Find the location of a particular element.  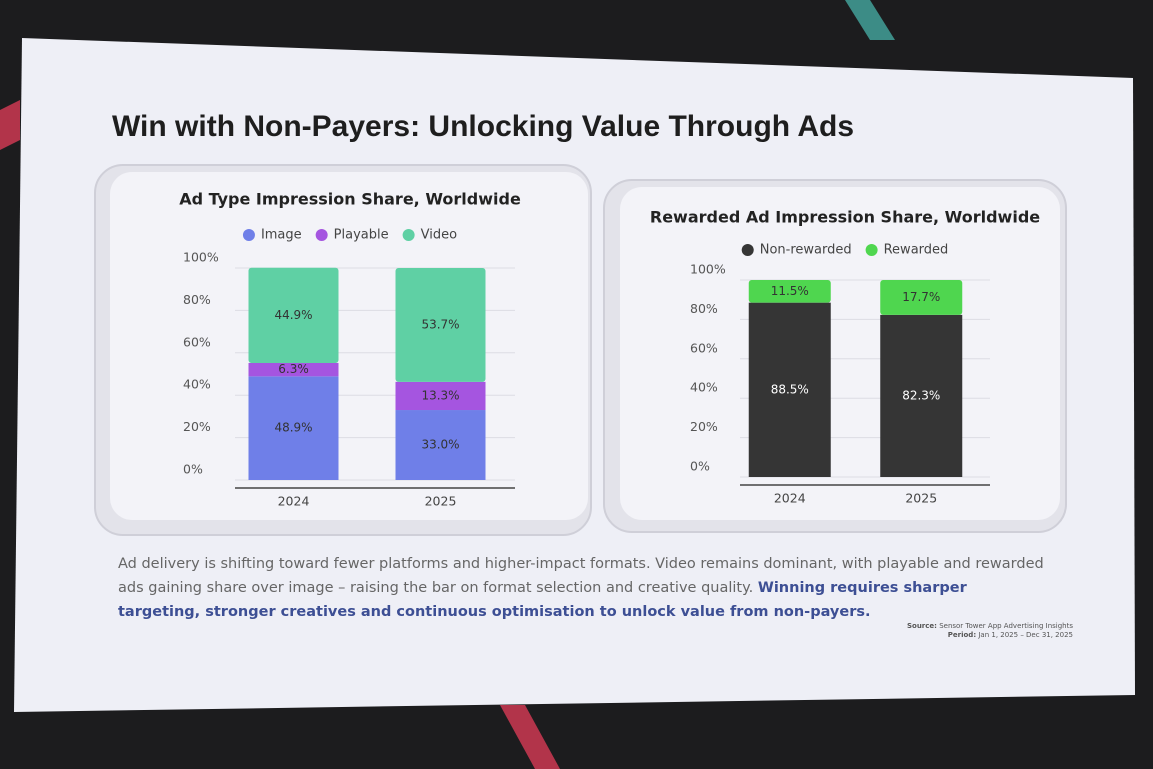

source-label: Source: is located at coordinates (921, 626).